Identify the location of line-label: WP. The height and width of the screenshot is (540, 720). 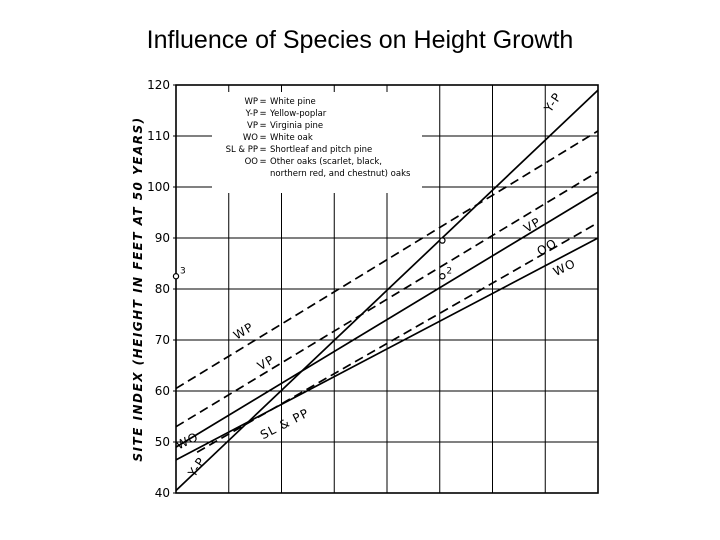
(243, 331).